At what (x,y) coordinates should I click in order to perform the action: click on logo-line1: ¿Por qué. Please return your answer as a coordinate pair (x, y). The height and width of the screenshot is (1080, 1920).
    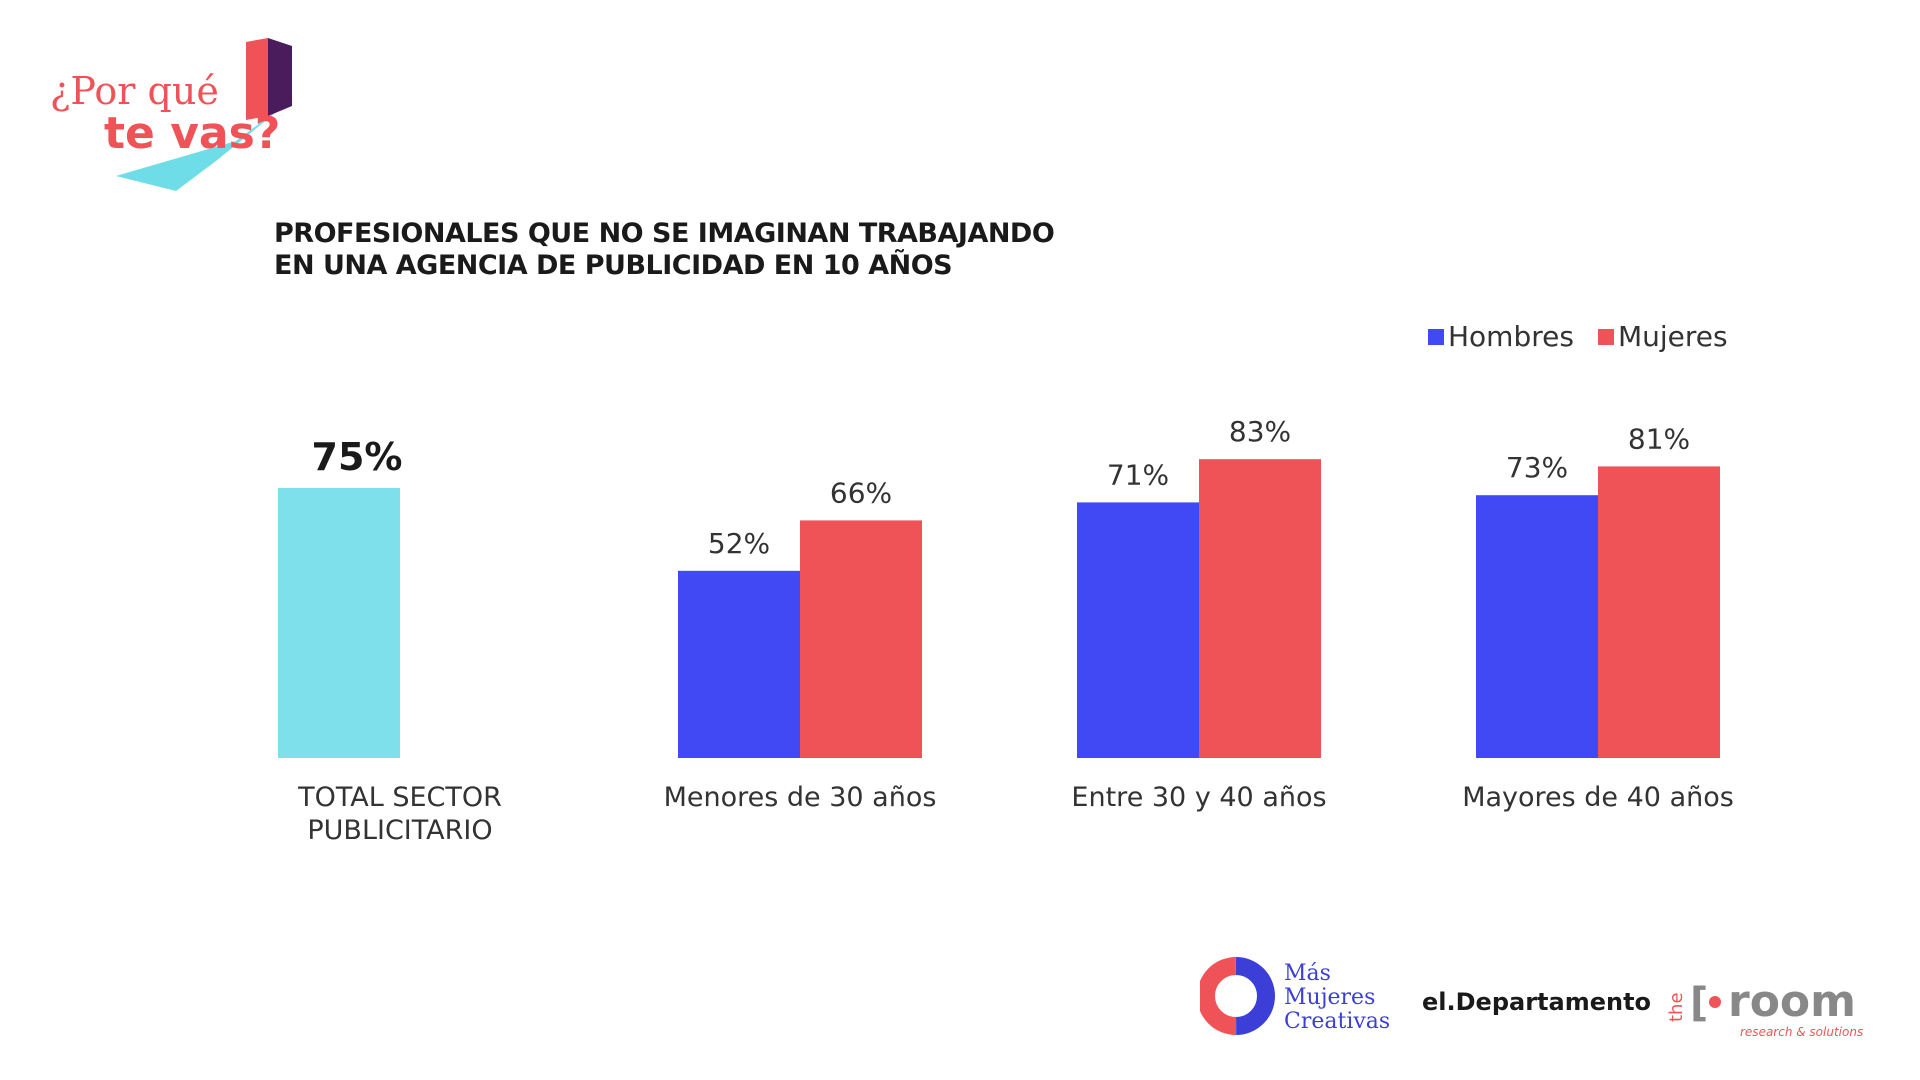
    Looking at the image, I should click on (134, 91).